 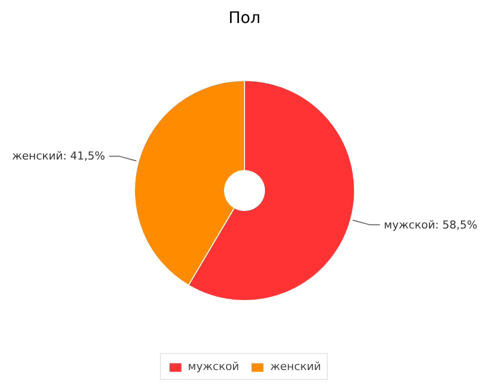 What do you see at coordinates (431, 225) in the screenshot?
I see `data-label: мужской: 58,5%` at bounding box center [431, 225].